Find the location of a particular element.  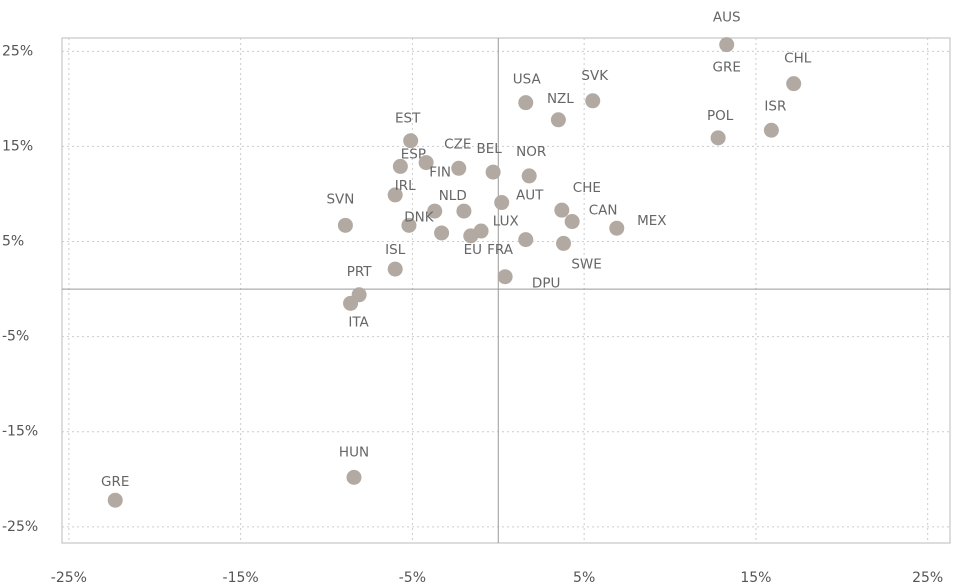

point-label: SVN is located at coordinates (340, 199).